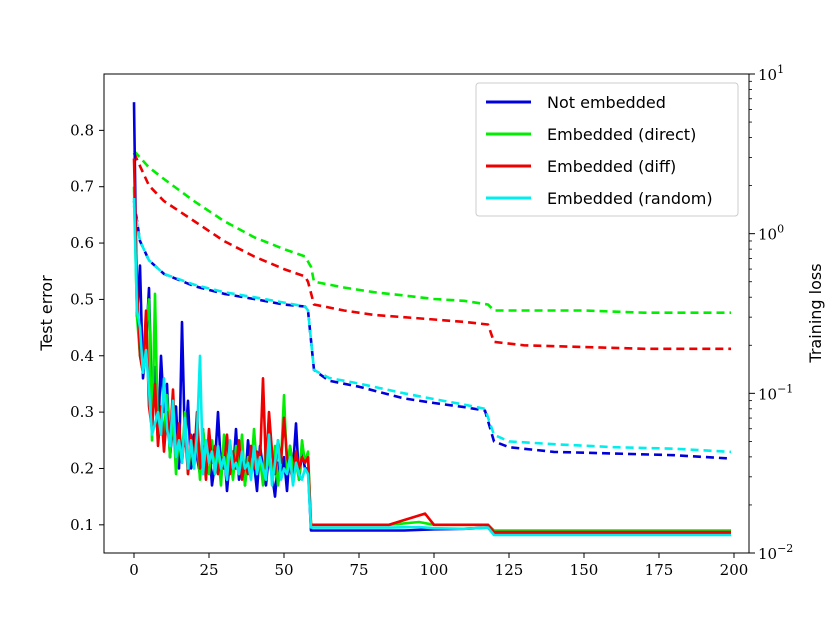 The width and height of the screenshot is (830, 623). Describe the element at coordinates (584, 570) in the screenshot. I see `x-tick-label: 150` at that location.